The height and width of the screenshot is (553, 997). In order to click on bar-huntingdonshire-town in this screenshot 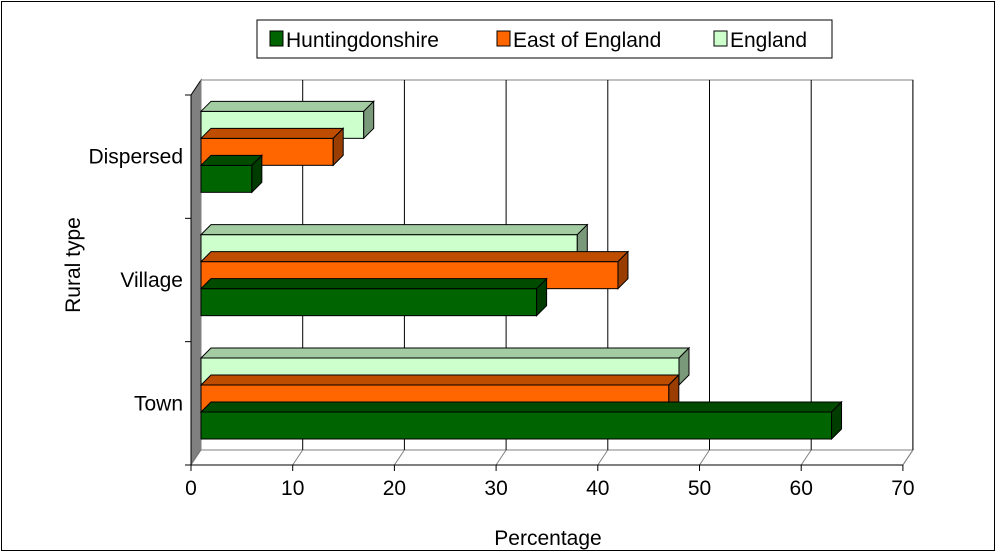, I will do `click(516, 425)`.